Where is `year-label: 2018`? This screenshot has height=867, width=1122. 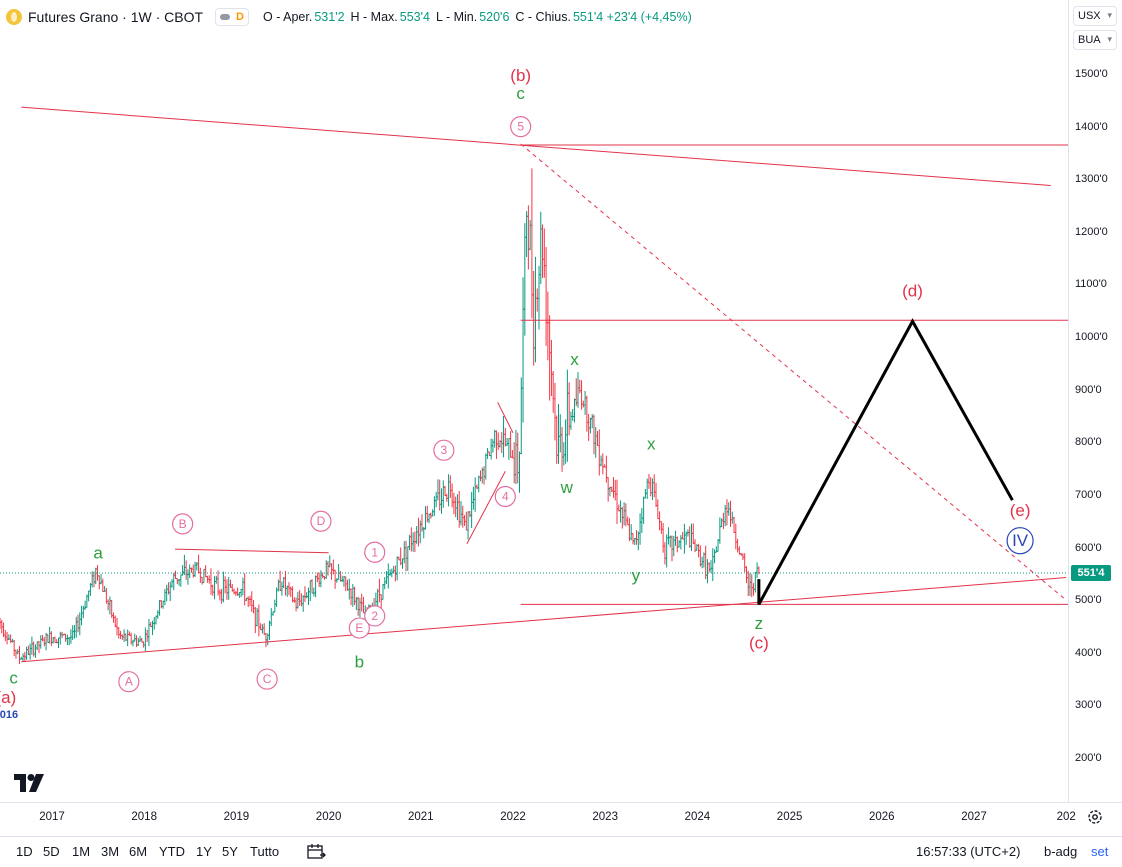
year-label: 2018 is located at coordinates (144, 817).